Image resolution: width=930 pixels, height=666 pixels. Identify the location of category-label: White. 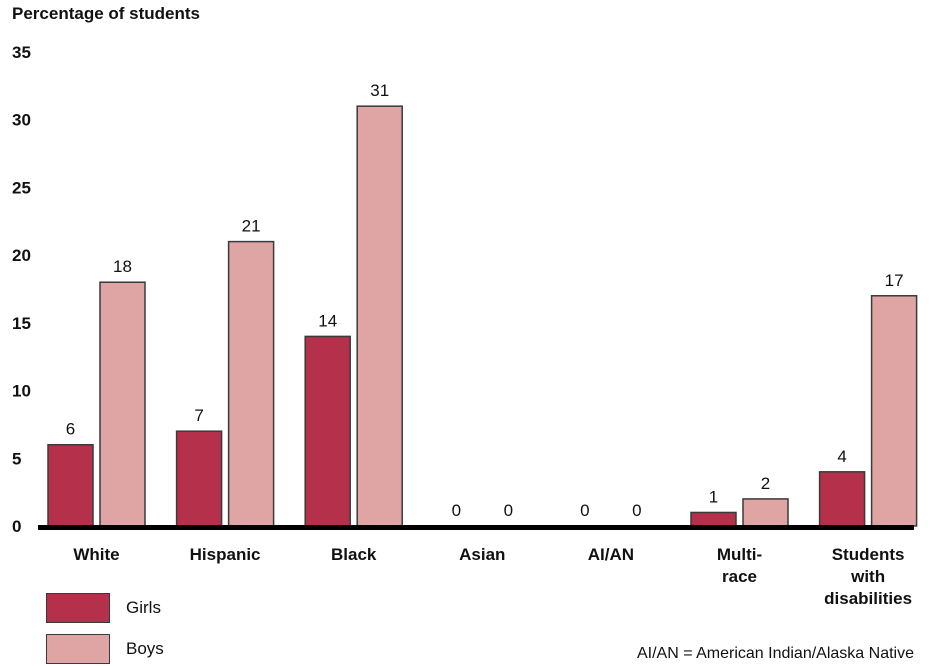
(96, 554).